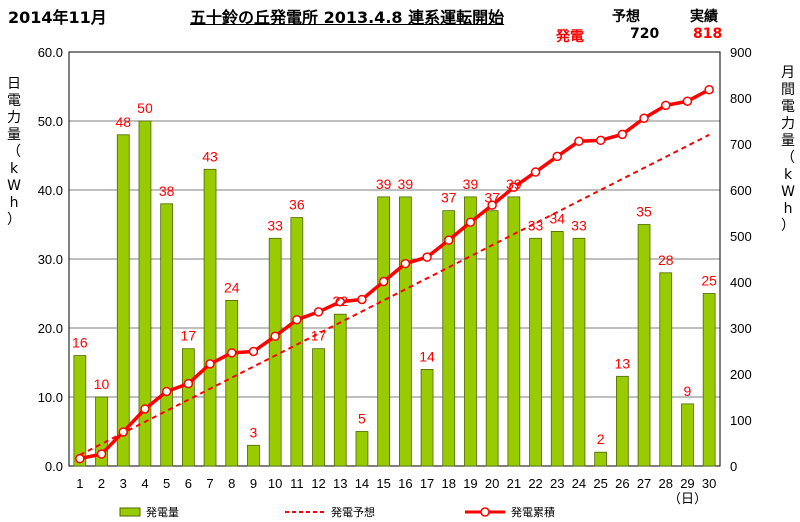 The height and width of the screenshot is (522, 800). What do you see at coordinates (788, 209) in the screenshot?
I see `right-axis-title-char: h` at bounding box center [788, 209].